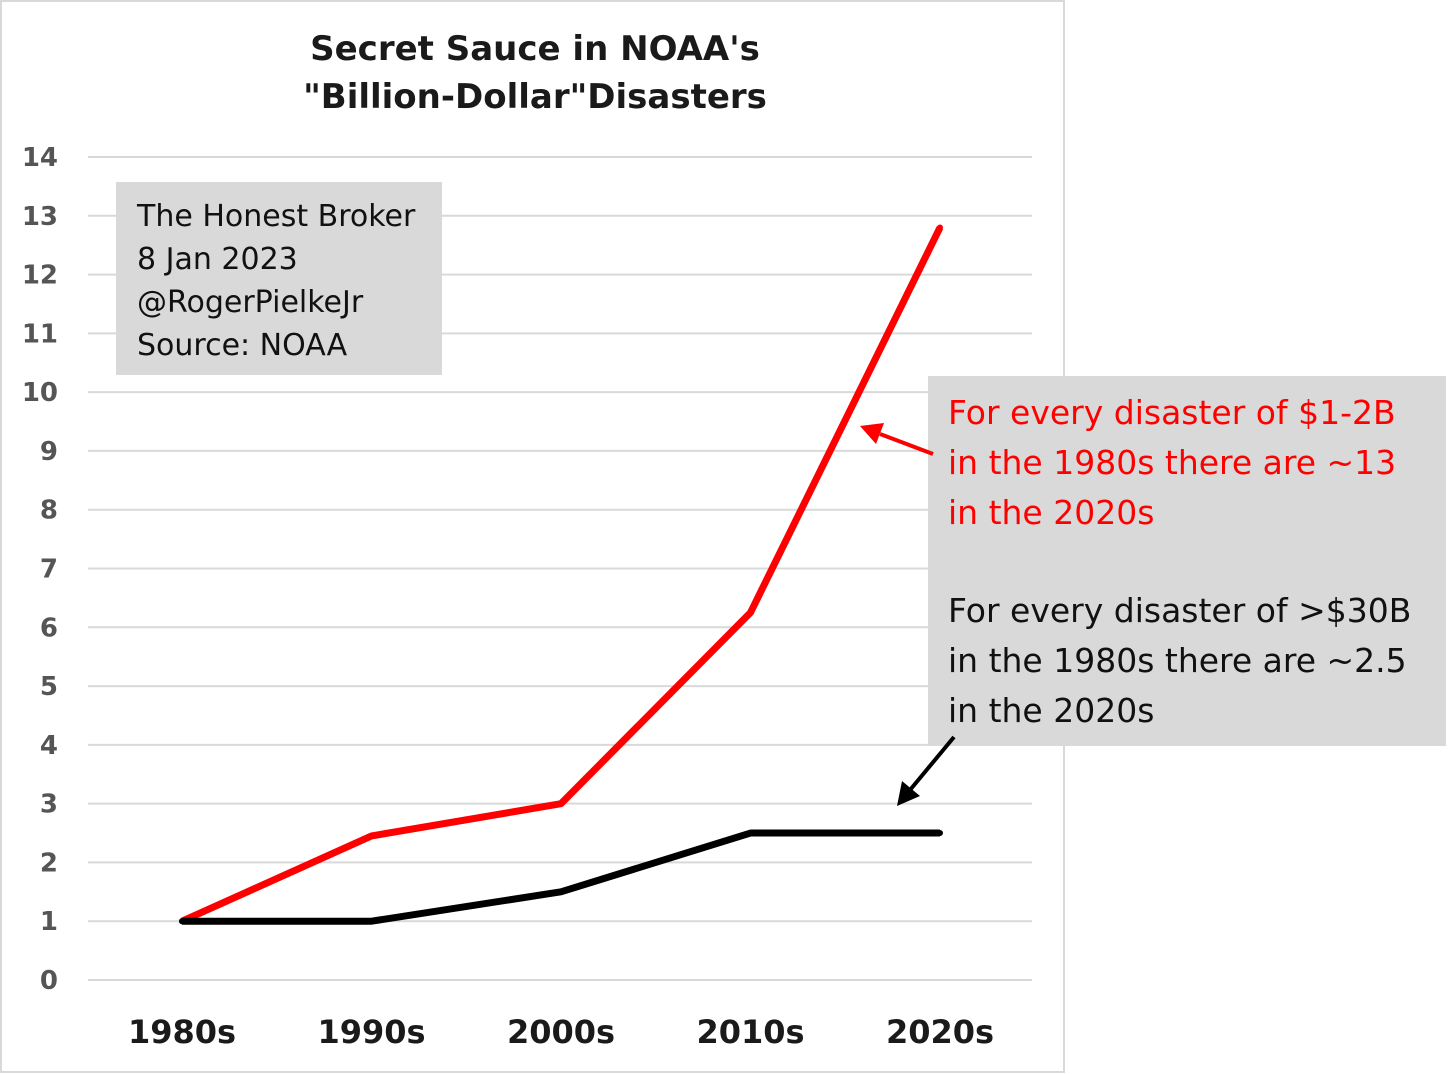 The width and height of the screenshot is (1456, 1074). I want to click on x-tick-label: 2020s, so click(940, 1032).